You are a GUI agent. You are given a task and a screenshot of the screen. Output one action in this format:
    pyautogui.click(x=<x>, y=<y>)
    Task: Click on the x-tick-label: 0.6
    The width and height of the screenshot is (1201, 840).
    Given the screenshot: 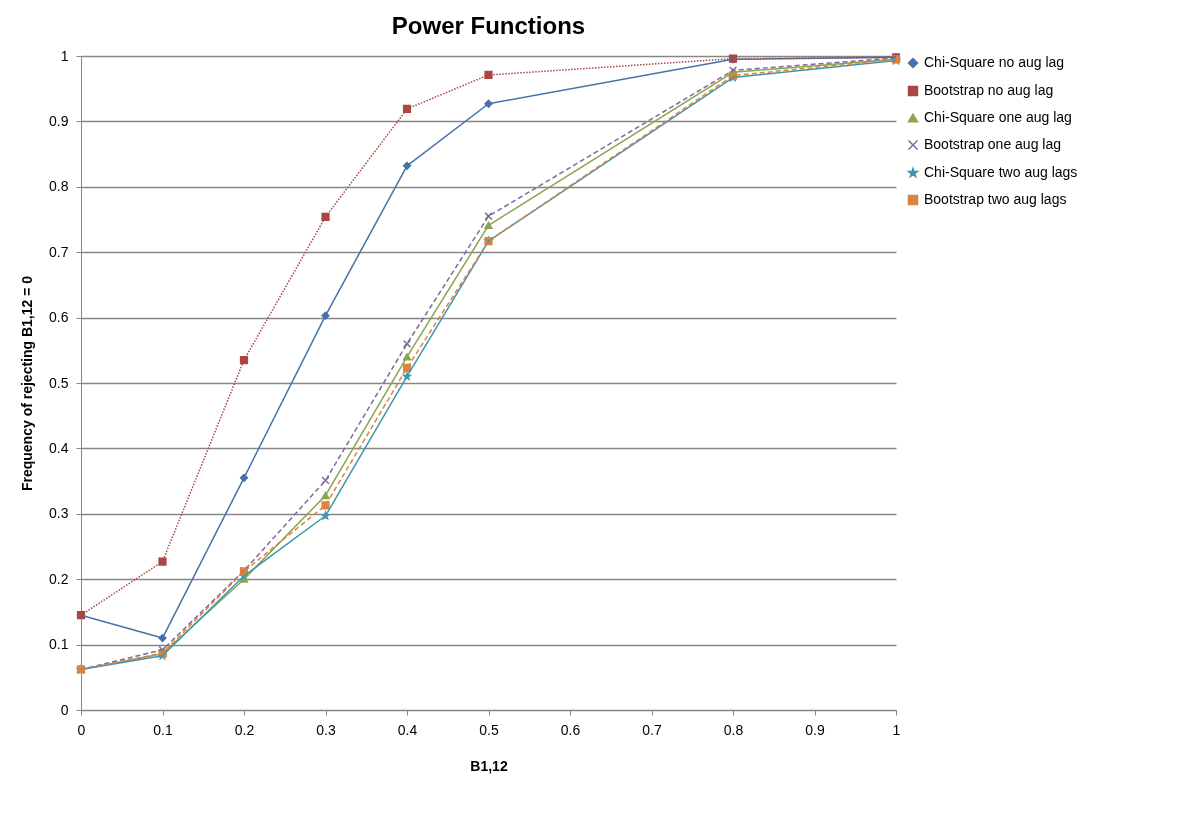 What is the action you would take?
    pyautogui.click(x=570, y=729)
    